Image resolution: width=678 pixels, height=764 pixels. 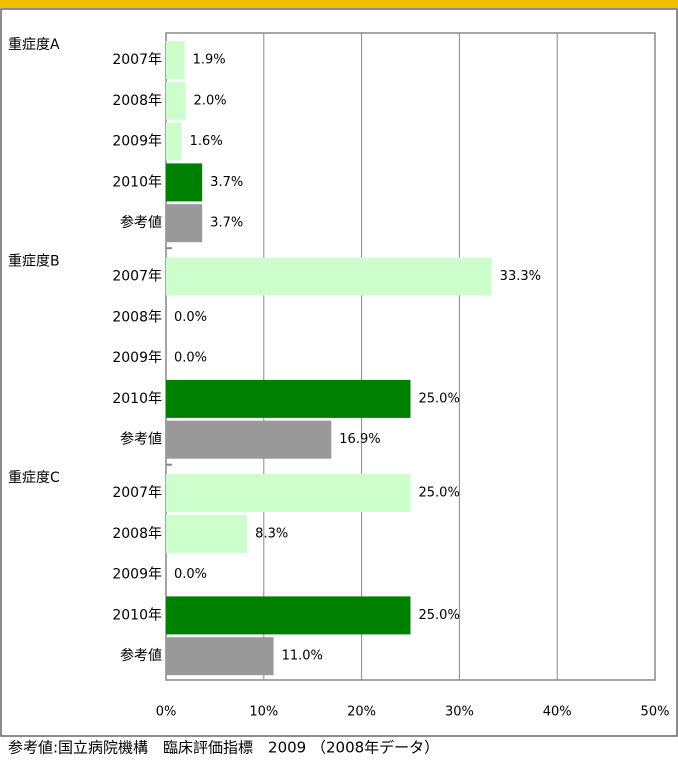 What do you see at coordinates (302, 656) in the screenshot?
I see `value-label: 11.0%` at bounding box center [302, 656].